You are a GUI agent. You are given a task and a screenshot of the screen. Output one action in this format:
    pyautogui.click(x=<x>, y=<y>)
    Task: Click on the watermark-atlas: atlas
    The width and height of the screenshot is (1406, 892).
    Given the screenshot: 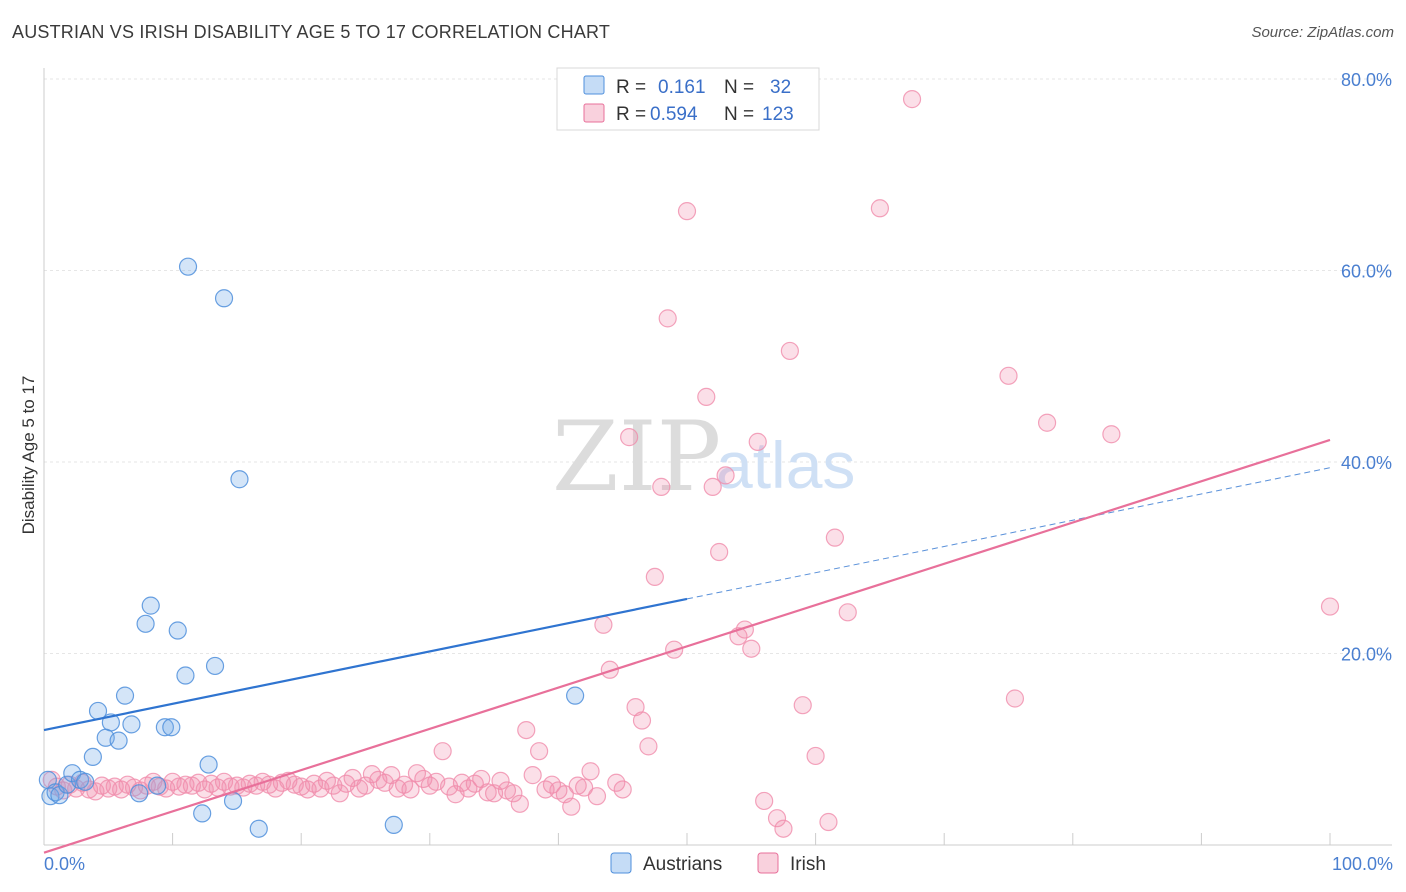 What is the action you would take?
    pyautogui.click(x=785, y=465)
    